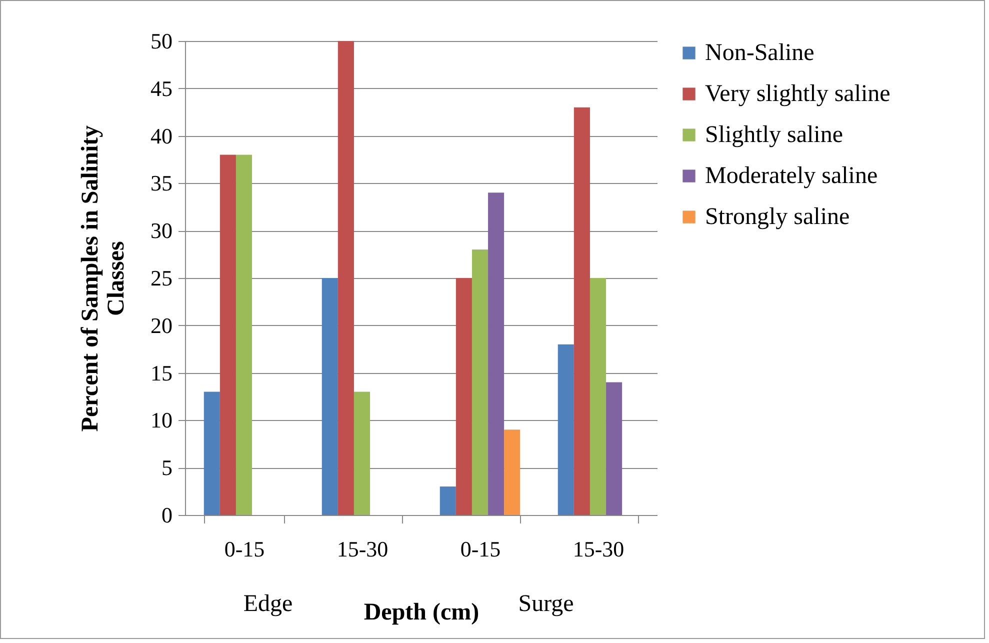  Describe the element at coordinates (161, 41) in the screenshot. I see `y-tick-label: 50` at that location.